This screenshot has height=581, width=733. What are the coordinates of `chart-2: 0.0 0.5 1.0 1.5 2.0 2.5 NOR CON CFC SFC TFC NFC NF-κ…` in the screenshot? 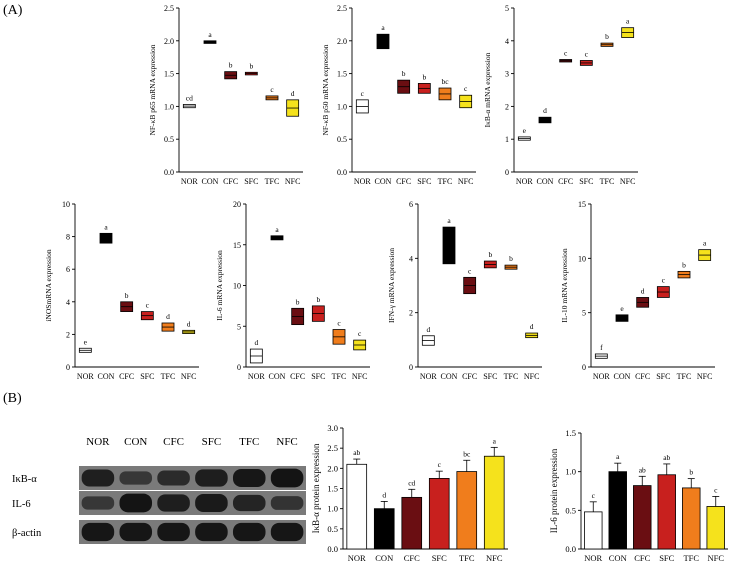 It's located at (398, 95).